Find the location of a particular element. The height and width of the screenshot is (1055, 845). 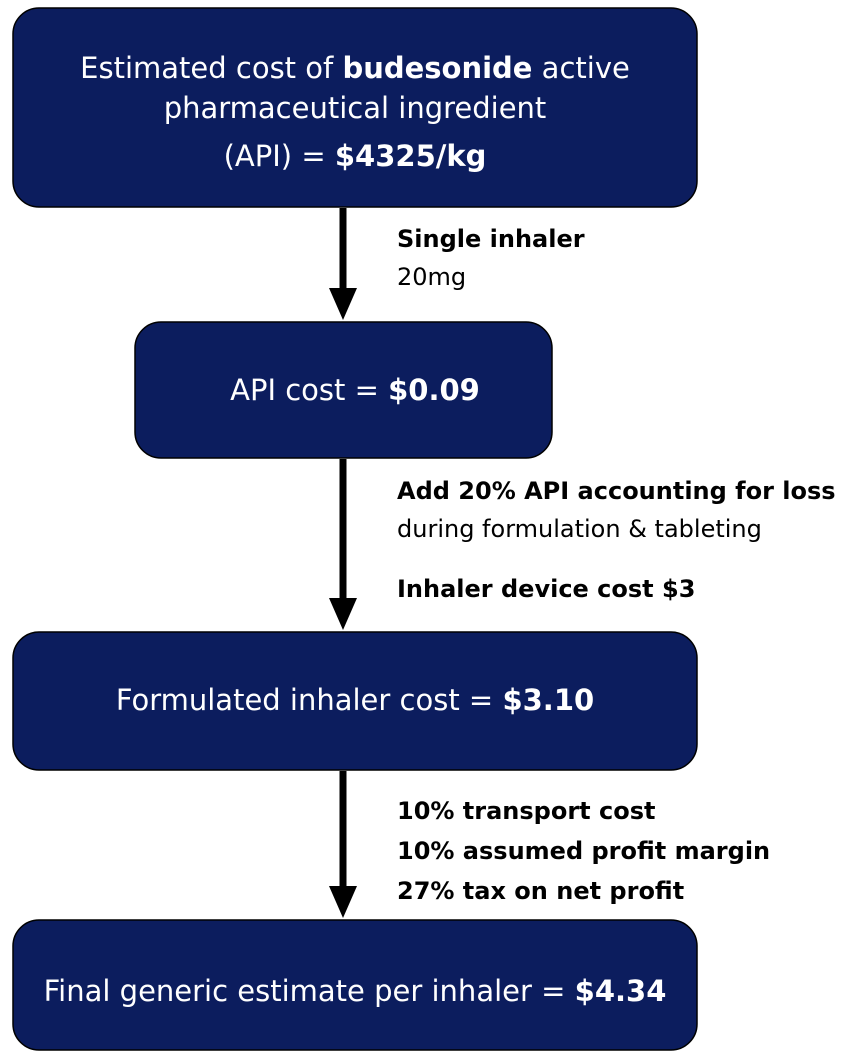

edge-text: 10% transport cost is located at coordinates (526, 811).